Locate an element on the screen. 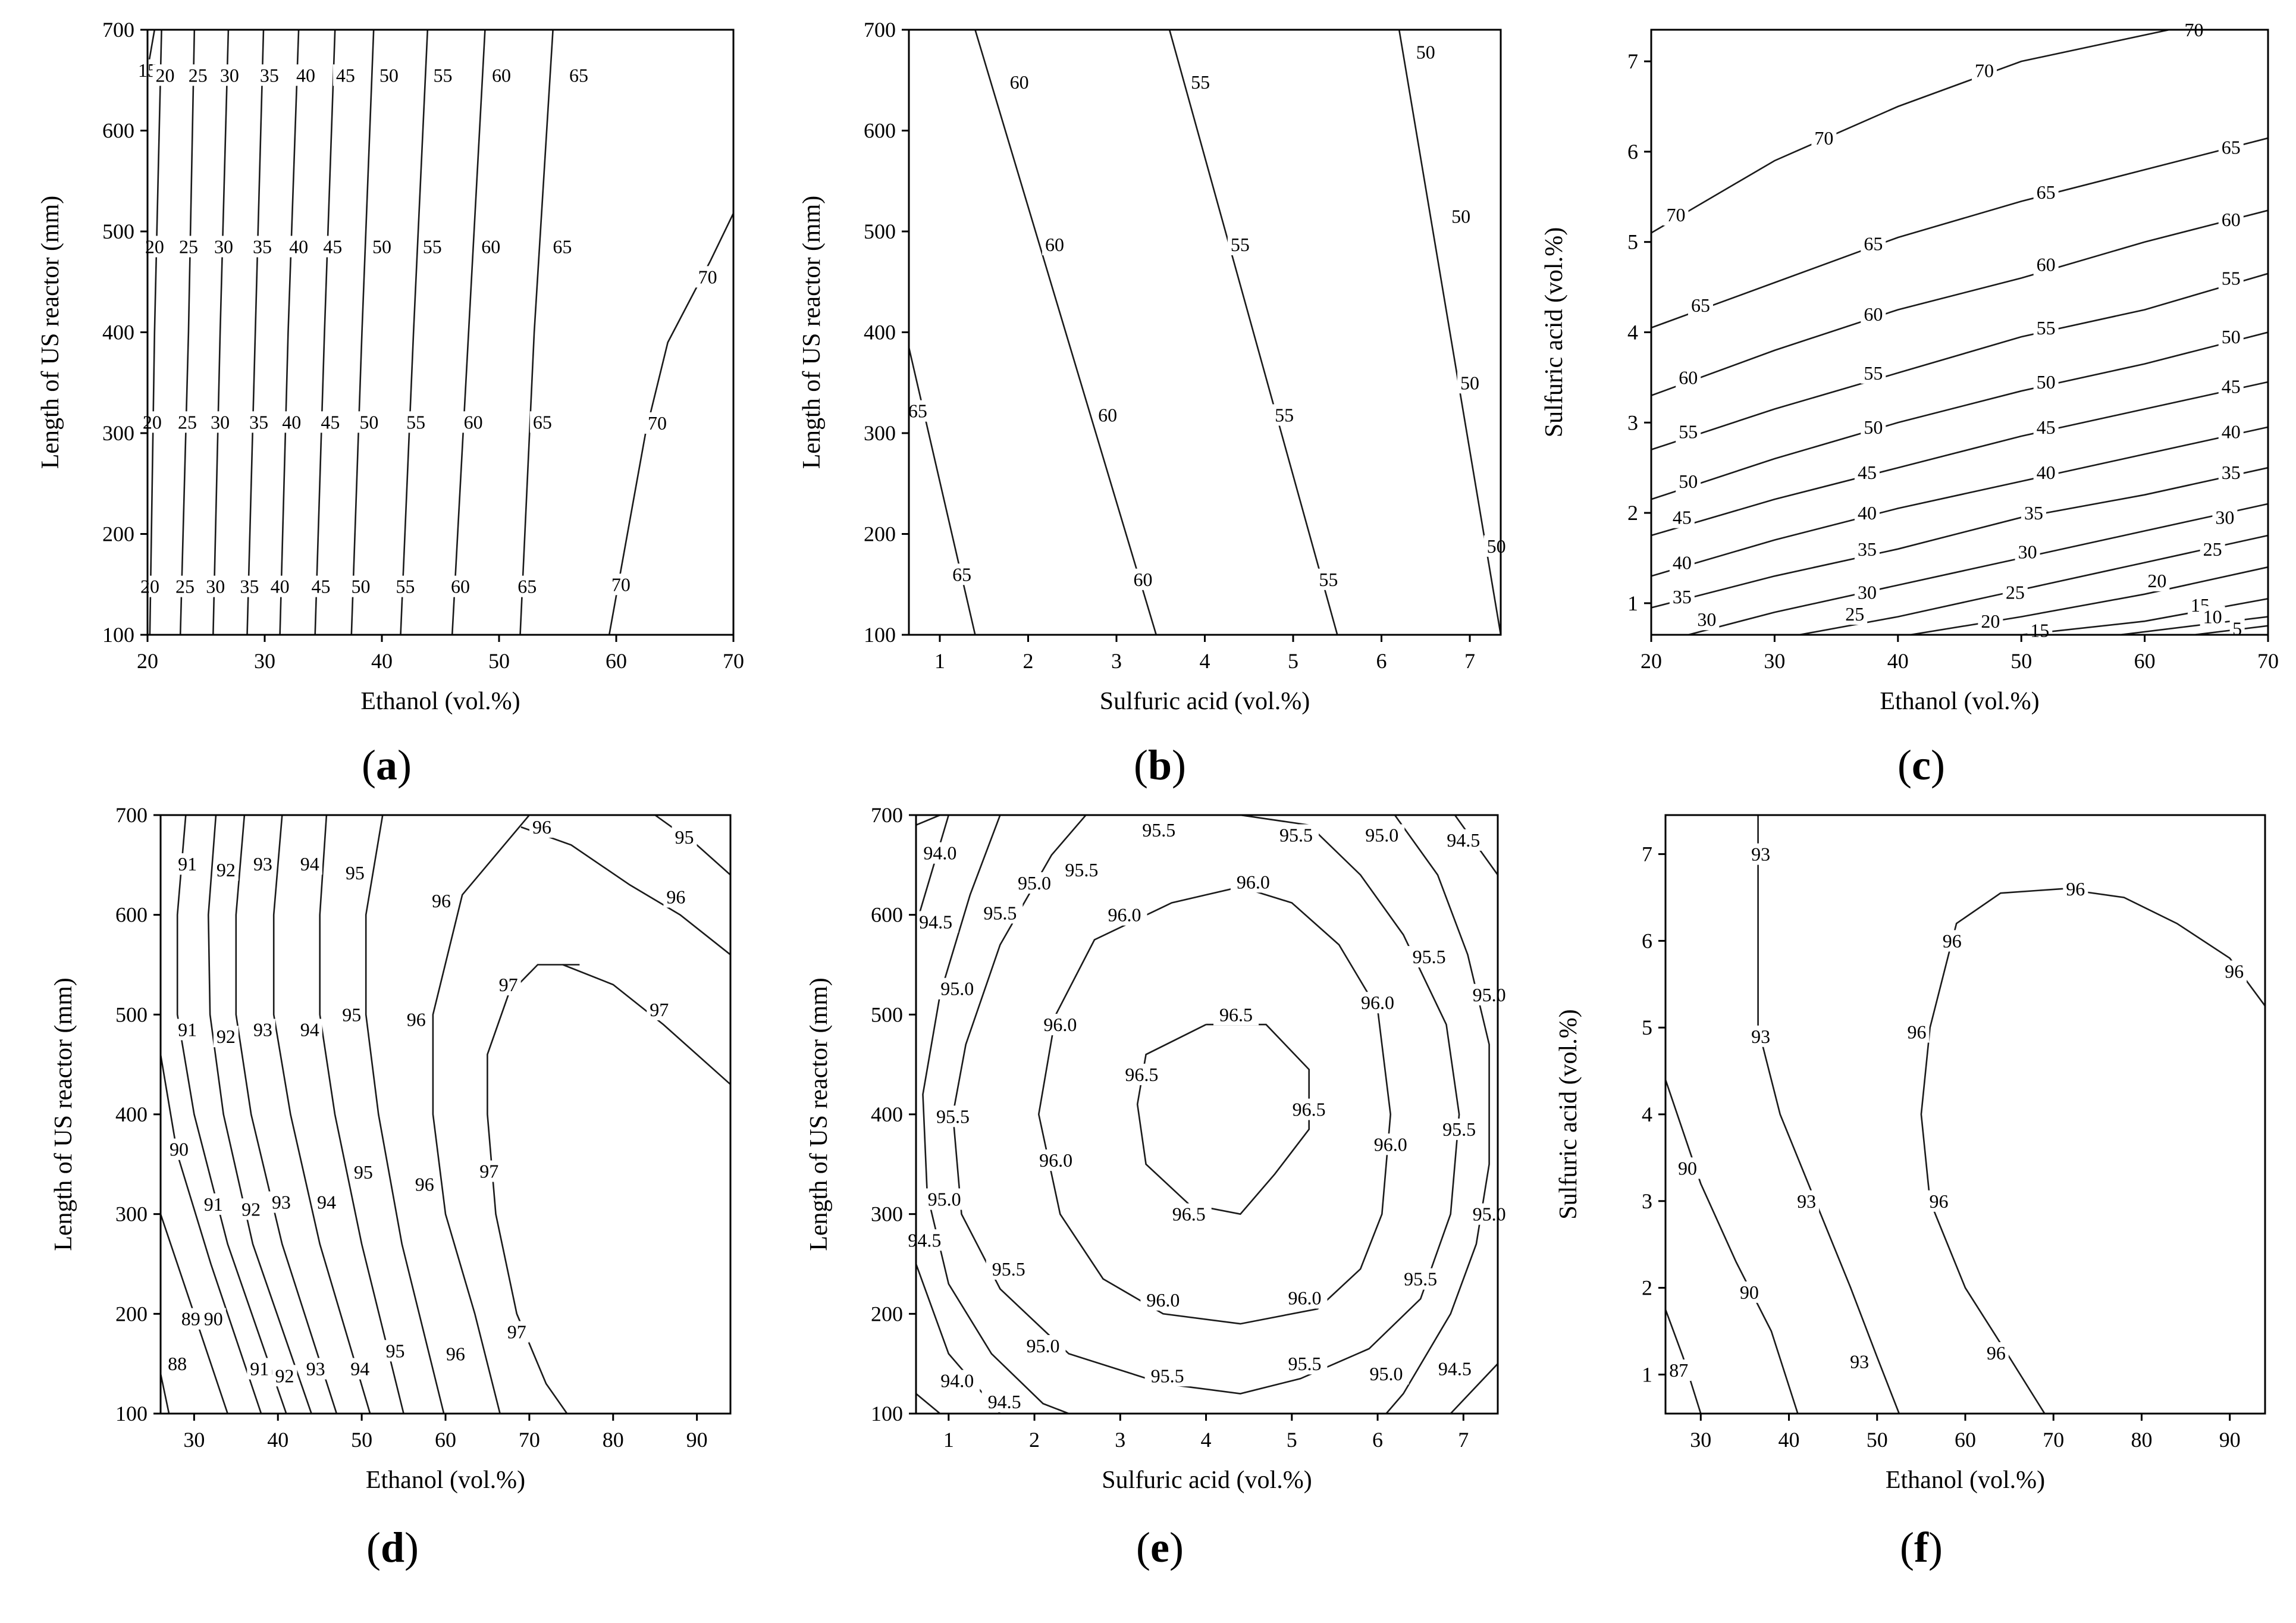  contour-label: 95.5 is located at coordinates (1167, 1375).